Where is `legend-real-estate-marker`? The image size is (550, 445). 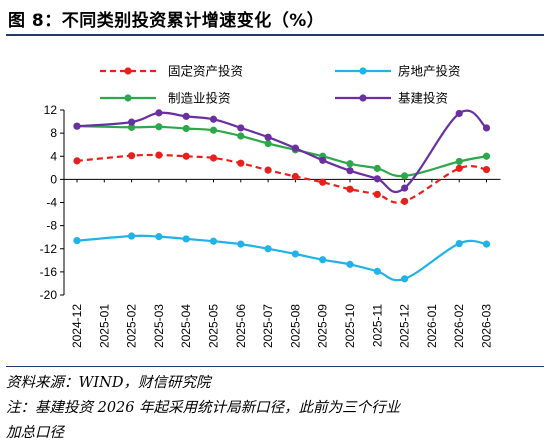
legend-real-estate-marker is located at coordinates (363, 71).